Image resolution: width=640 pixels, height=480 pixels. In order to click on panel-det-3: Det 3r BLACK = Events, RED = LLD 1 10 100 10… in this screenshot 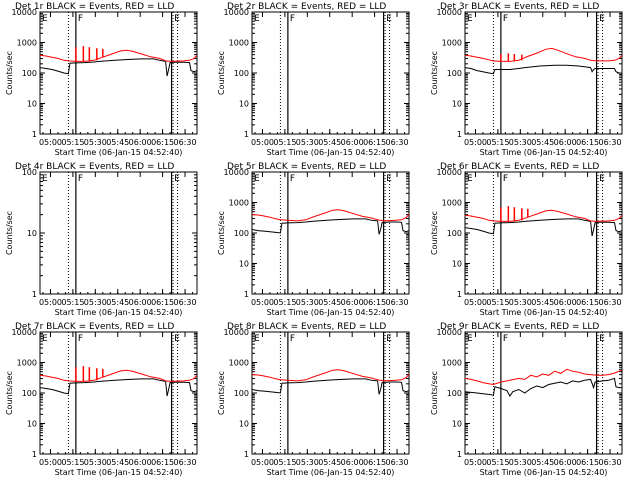, I will do `click(526, 79)`.